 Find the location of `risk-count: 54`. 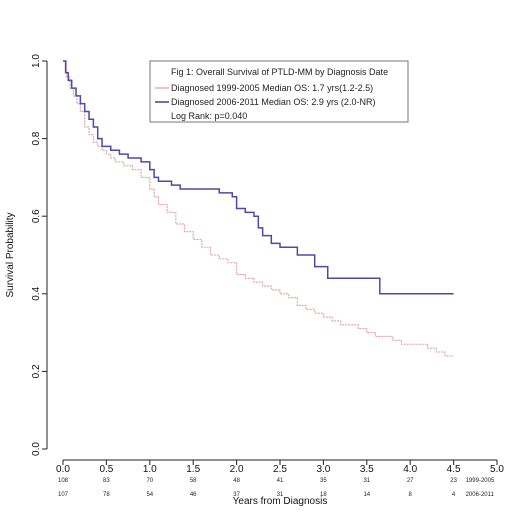

risk-count: 54 is located at coordinates (149, 495).